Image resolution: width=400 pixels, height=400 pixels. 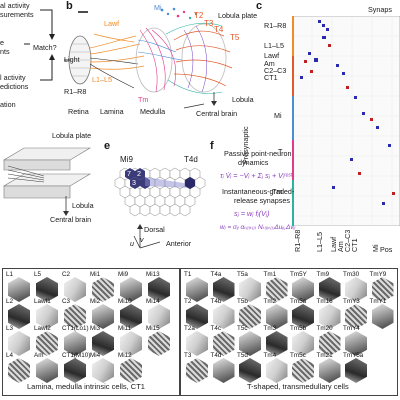 What do you see at coordinates (351, 301) in the screenshot?
I see `cell-type-label: TmY3` at bounding box center [351, 301].